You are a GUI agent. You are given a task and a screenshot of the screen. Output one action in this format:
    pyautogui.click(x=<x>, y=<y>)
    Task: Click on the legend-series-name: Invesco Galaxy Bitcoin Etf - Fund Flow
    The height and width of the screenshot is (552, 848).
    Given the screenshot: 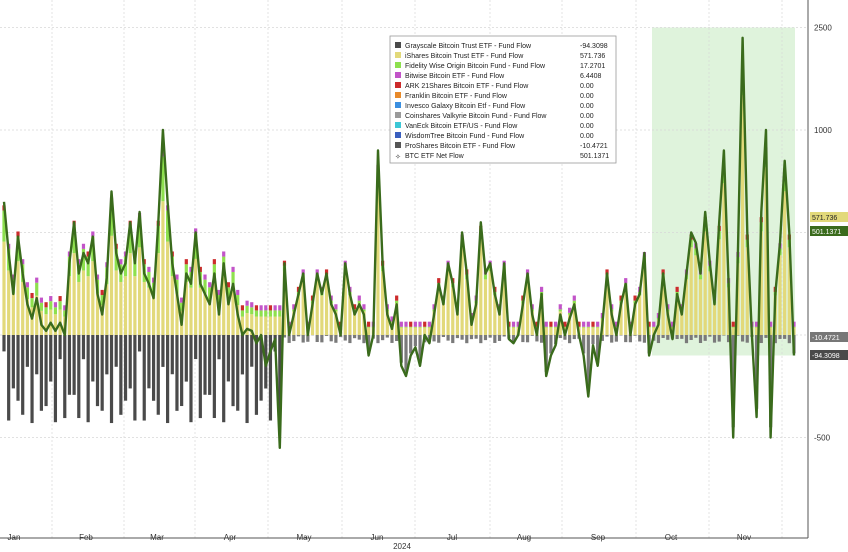 What is the action you would take?
    pyautogui.click(x=465, y=106)
    